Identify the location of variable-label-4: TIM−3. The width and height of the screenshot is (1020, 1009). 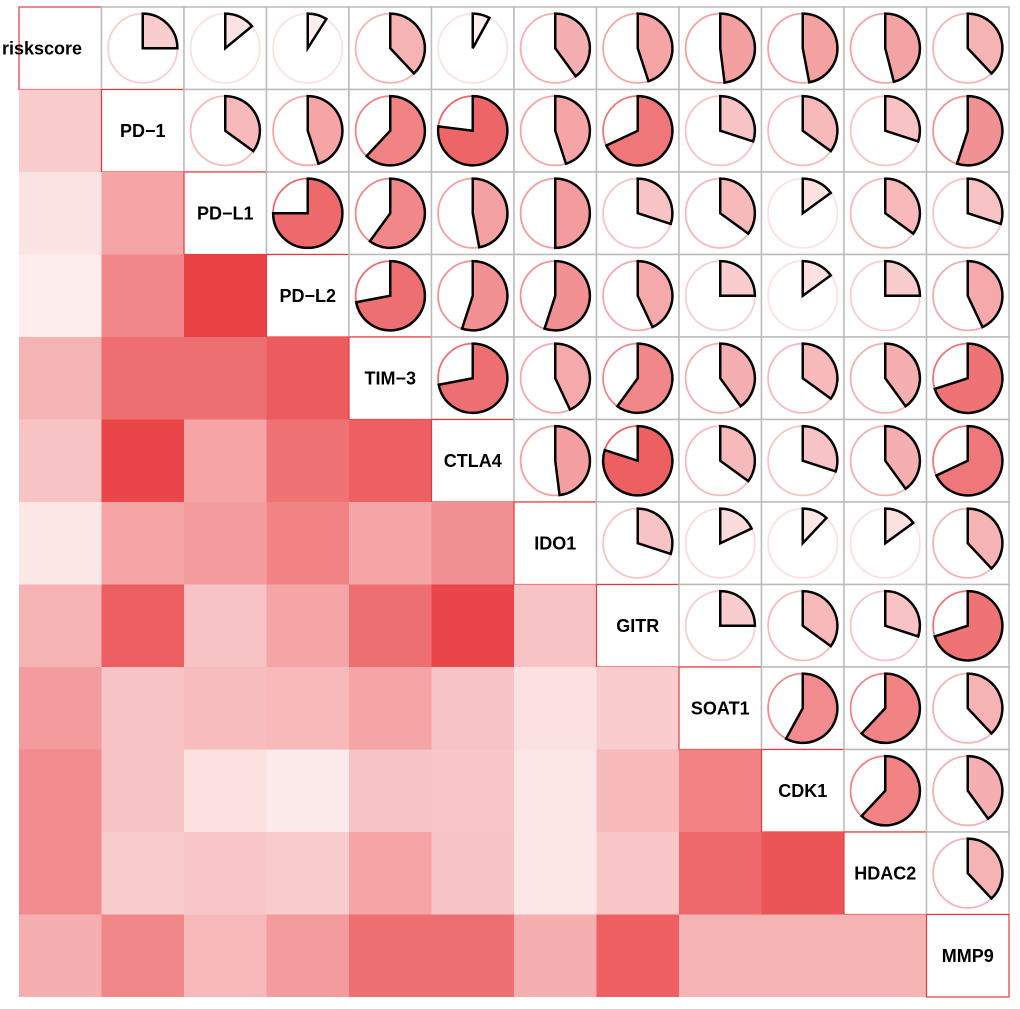
(390, 378).